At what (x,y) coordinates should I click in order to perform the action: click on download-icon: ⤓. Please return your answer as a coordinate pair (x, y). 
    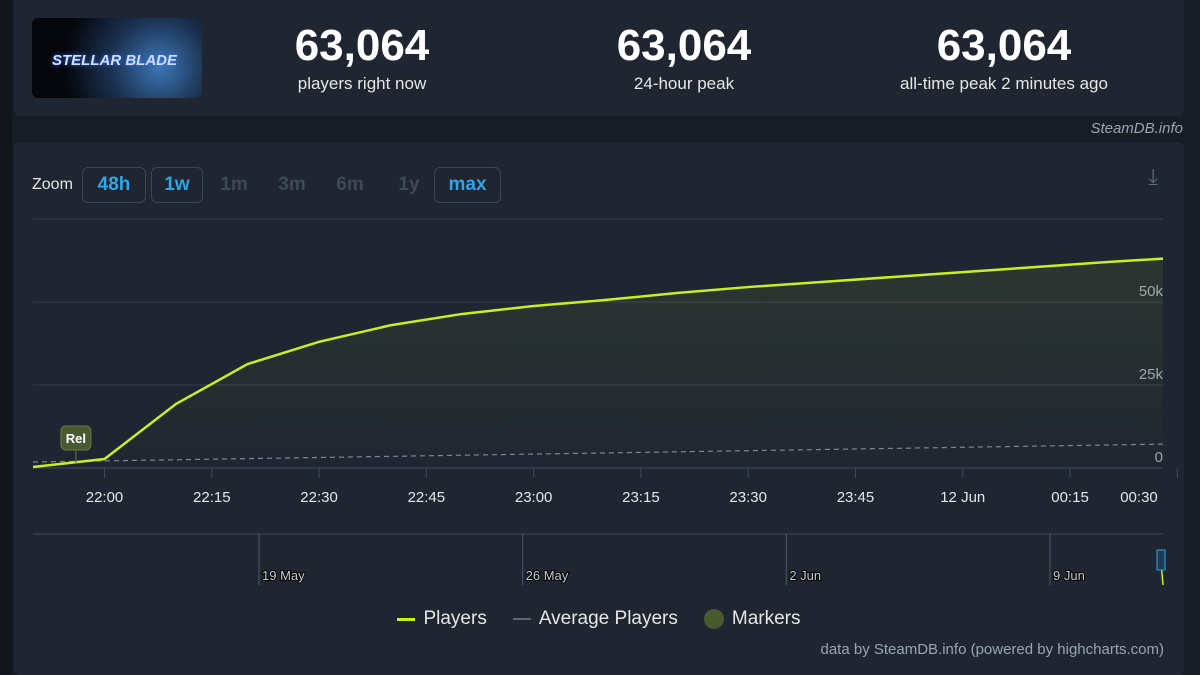
    Looking at the image, I should click on (1153, 176).